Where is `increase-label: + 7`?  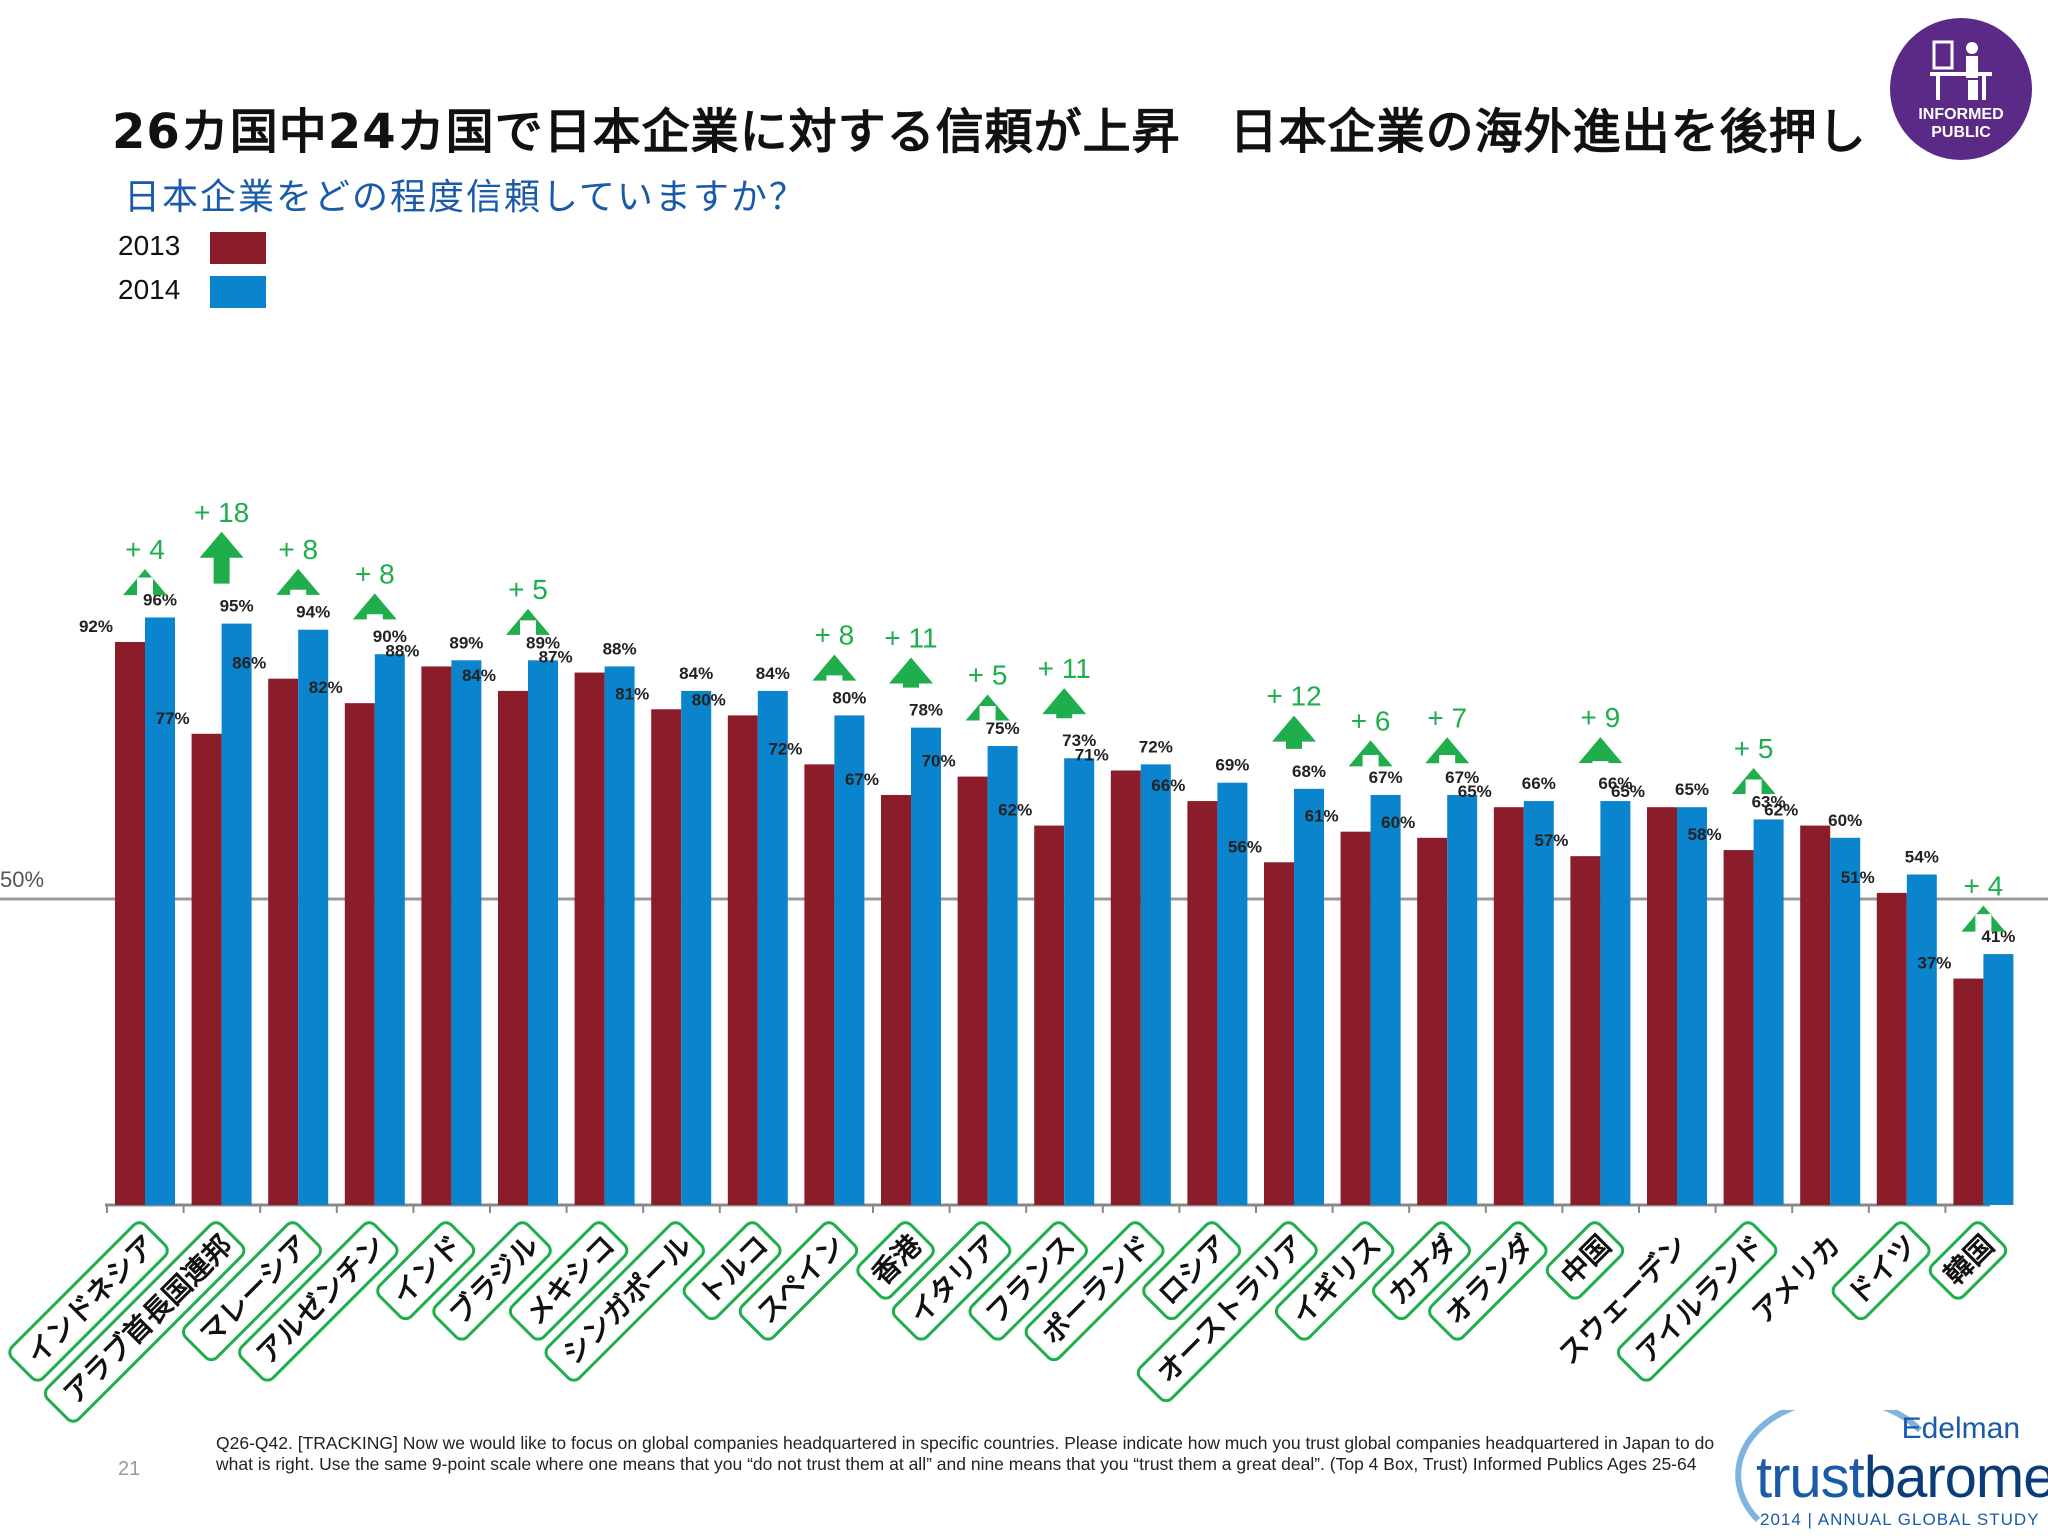 increase-label: + 7 is located at coordinates (1447, 717).